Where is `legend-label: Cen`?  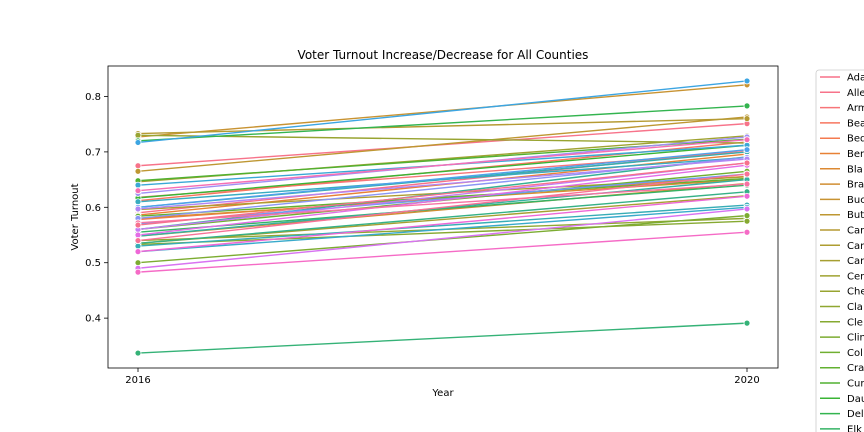
legend-label: Cen is located at coordinates (855, 276).